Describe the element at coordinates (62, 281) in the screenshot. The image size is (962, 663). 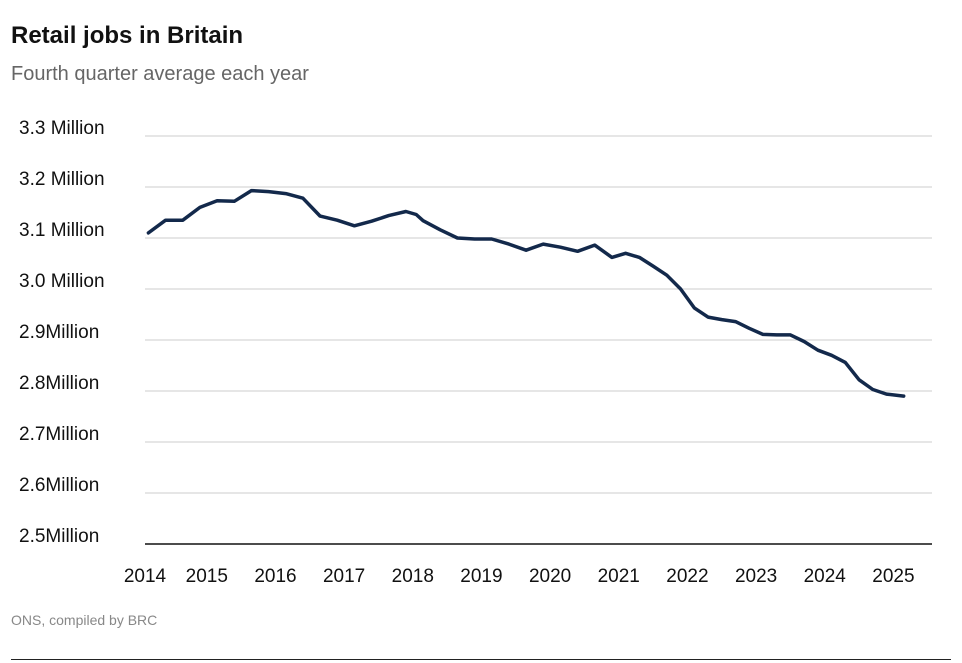
I see `y-tick-label: 3.0 Million` at that location.